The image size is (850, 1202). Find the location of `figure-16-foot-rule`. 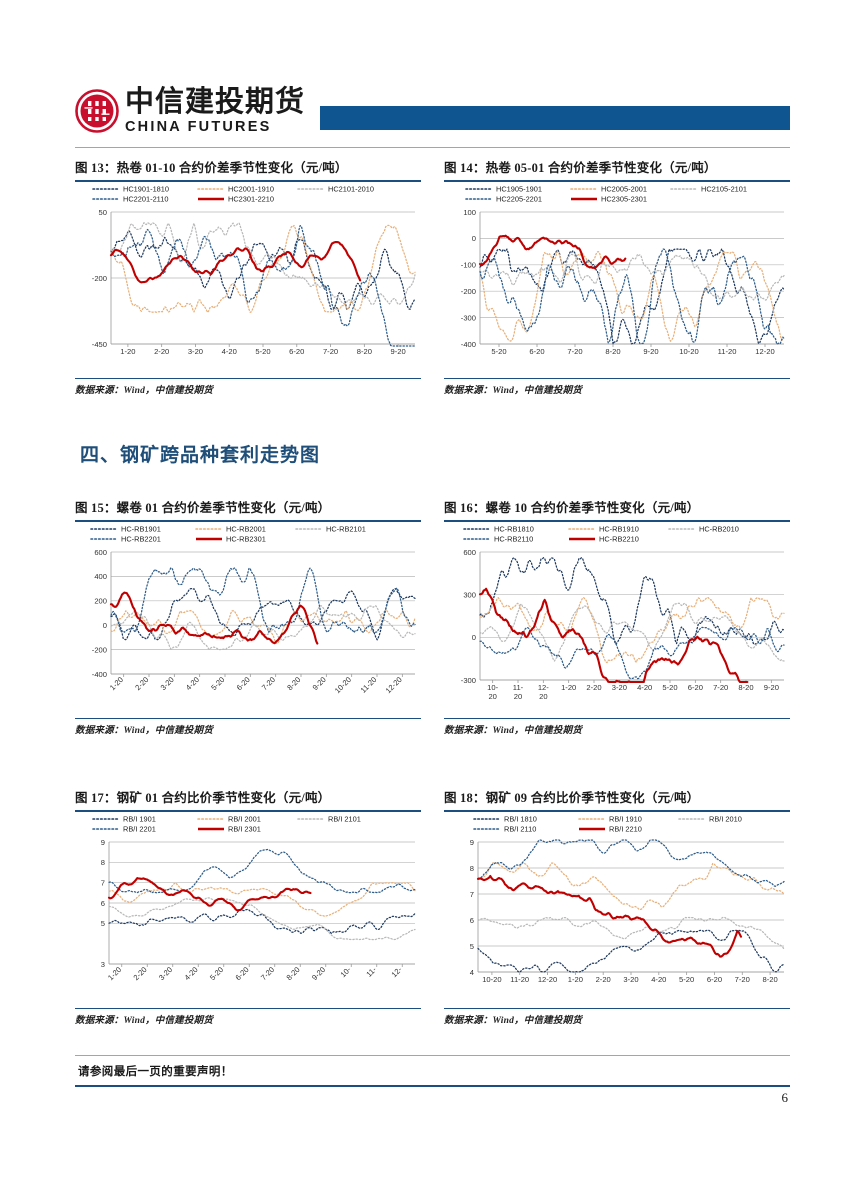

figure-16-foot-rule is located at coordinates (617, 718).